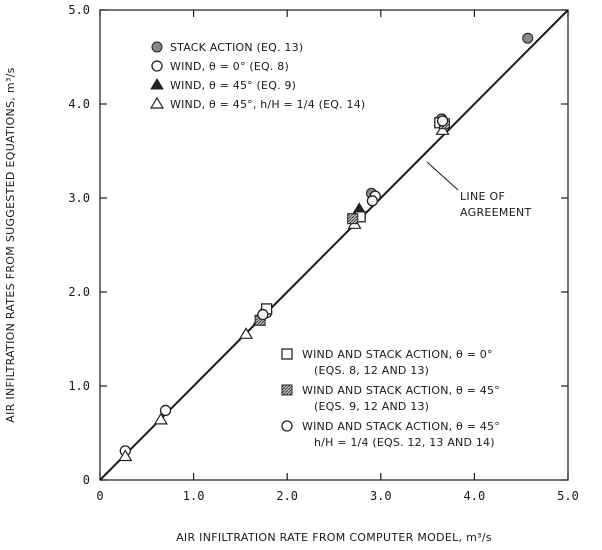 Image resolution: width=602 pixels, height=550 pixels. Describe the element at coordinates (442, 176) in the screenshot. I see `line-of-agreement-leader` at that location.